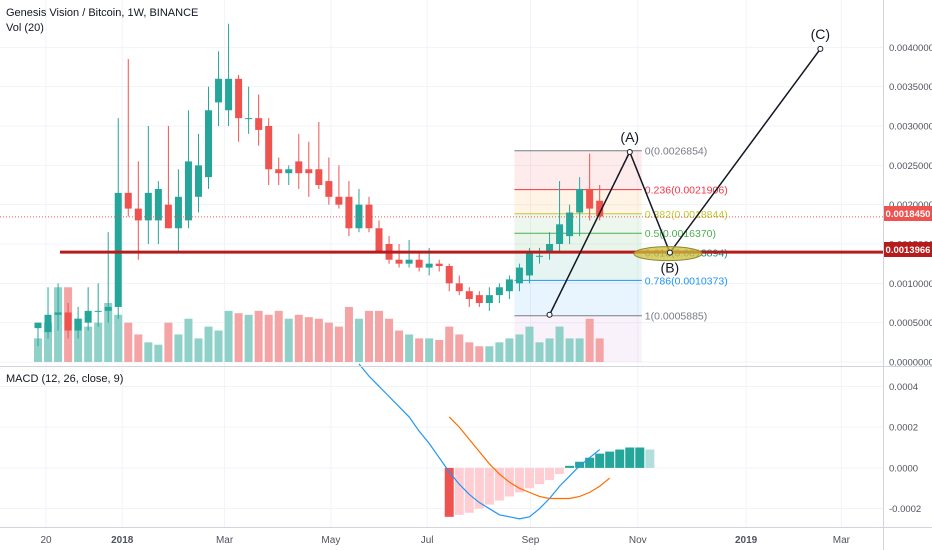 This screenshot has height=550, width=932. What do you see at coordinates (910, 87) in the screenshot?
I see `price-tick-label: 0.0035000` at bounding box center [910, 87].